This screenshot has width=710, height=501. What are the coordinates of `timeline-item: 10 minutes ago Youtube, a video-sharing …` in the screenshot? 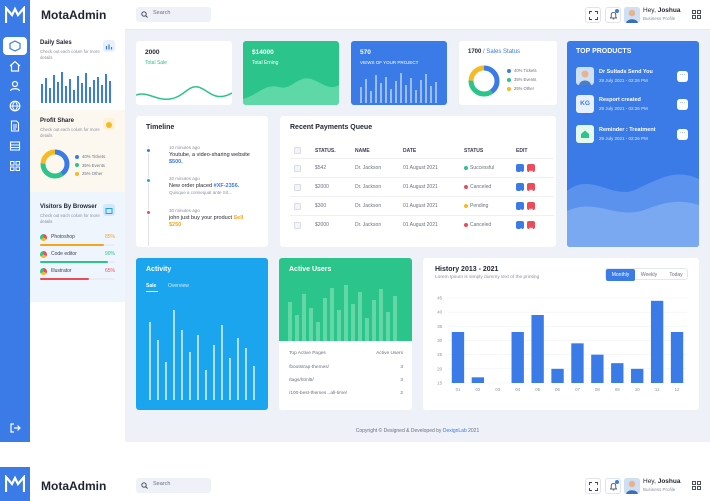 It's located at (215, 155).